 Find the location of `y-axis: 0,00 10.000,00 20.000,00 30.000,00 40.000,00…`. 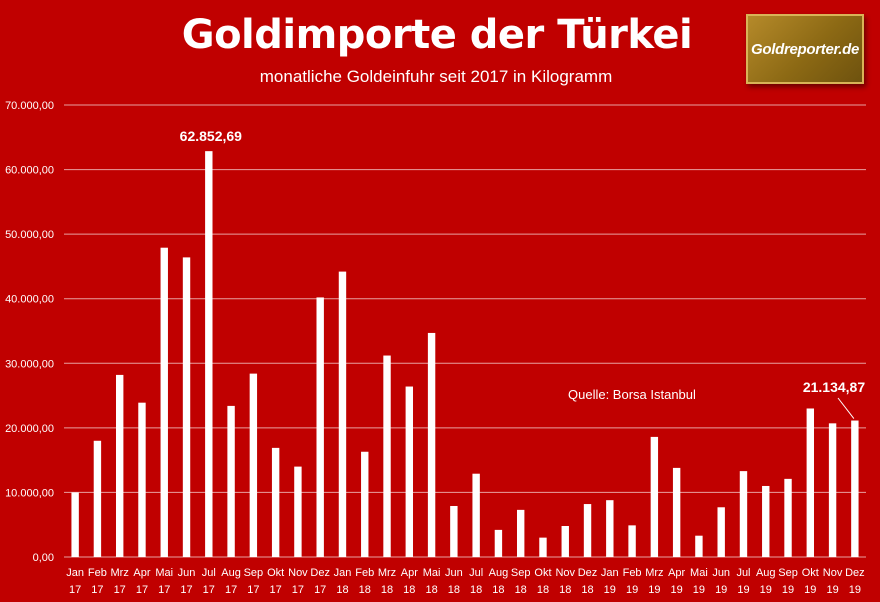

y-axis: 0,00 10.000,00 20.000,00 30.000,00 40.000,00… is located at coordinates (29, 332).